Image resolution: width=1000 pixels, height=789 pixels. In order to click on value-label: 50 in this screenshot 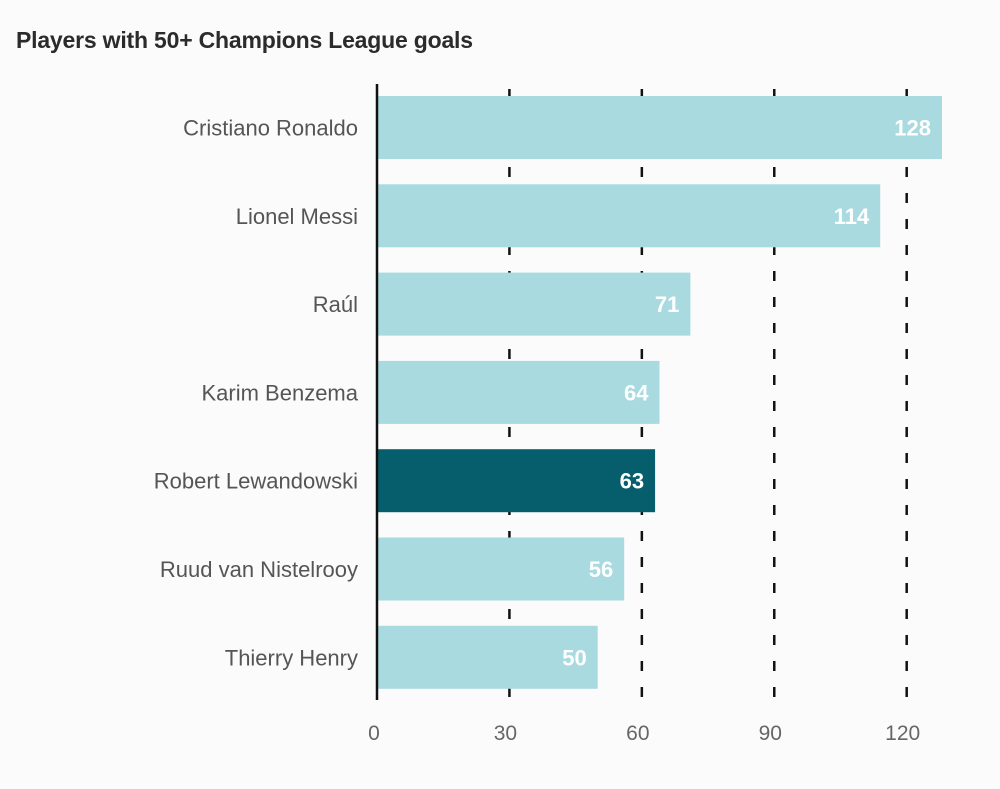, I will do `click(574, 657)`.